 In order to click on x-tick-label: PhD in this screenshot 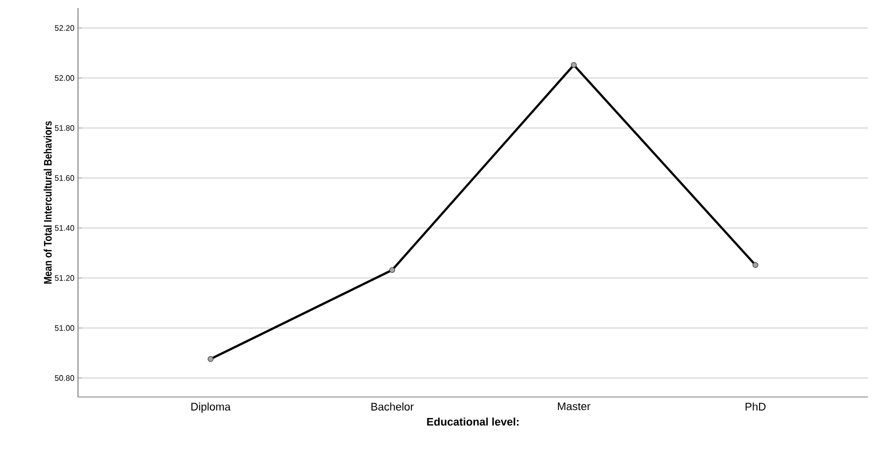, I will do `click(756, 406)`.